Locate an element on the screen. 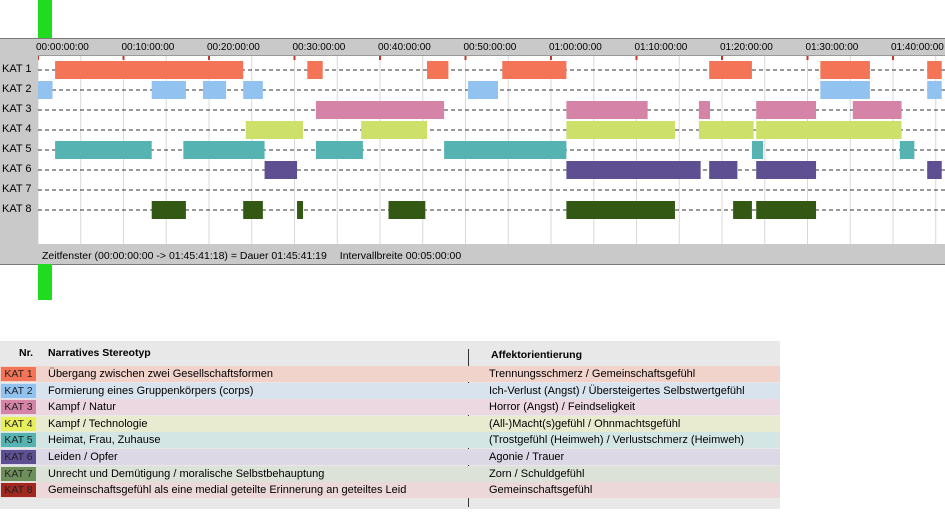  legend-header-affekt: Affektorientierung is located at coordinates (537, 355).